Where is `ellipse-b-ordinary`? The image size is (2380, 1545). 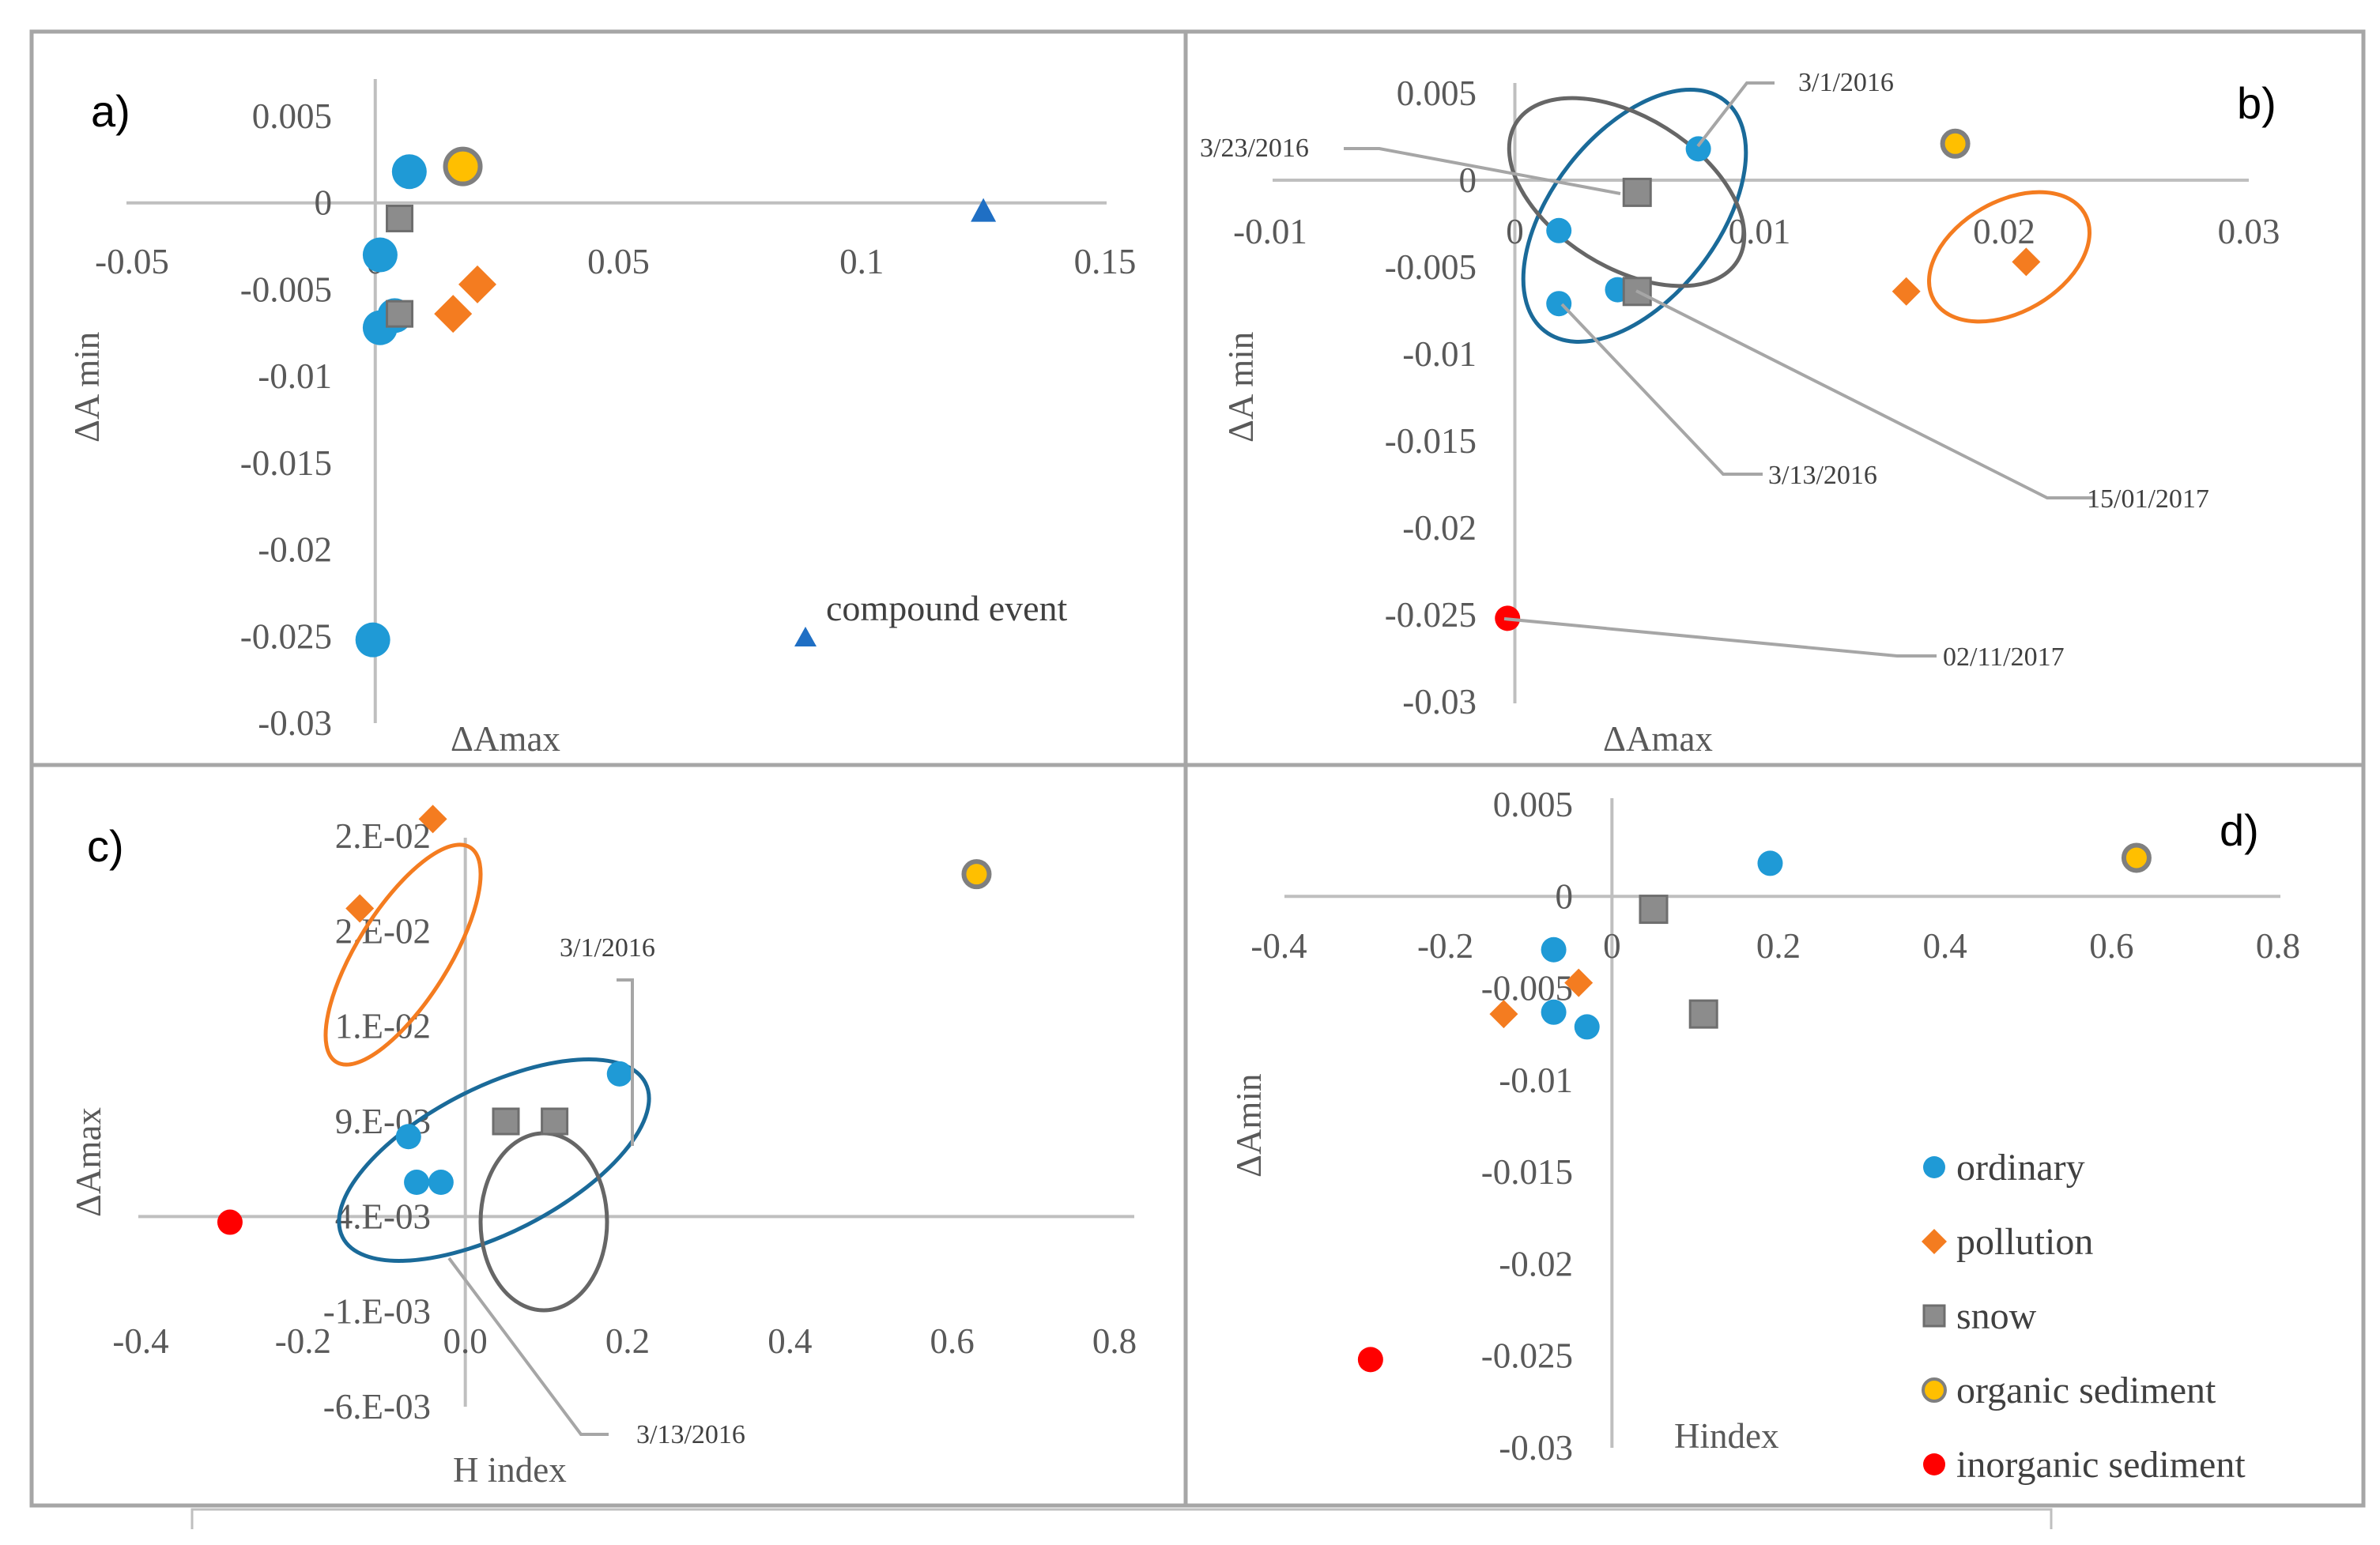 ellipse-b-ordinary is located at coordinates (1634, 216).